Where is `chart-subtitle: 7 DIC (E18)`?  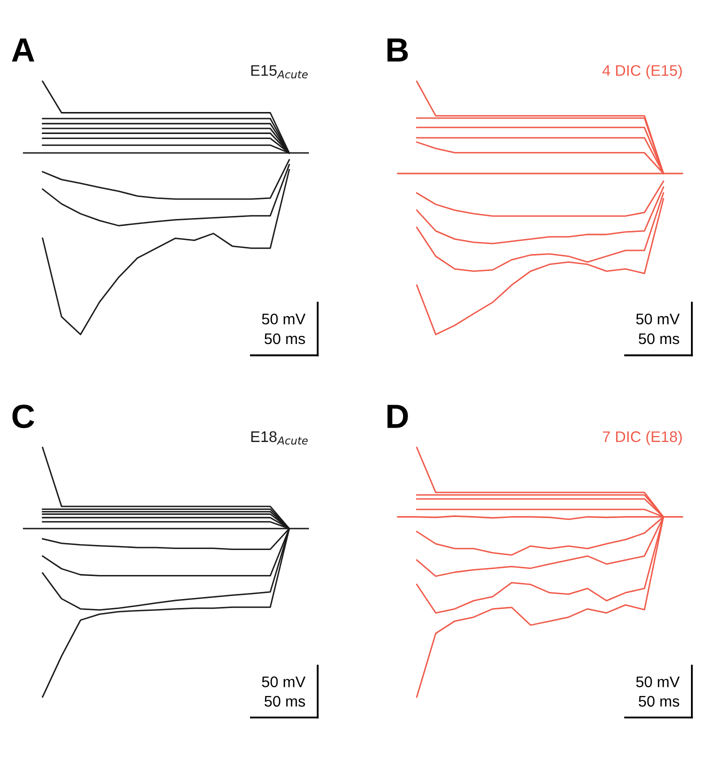
chart-subtitle: 7 DIC (E18) is located at coordinates (642, 438).